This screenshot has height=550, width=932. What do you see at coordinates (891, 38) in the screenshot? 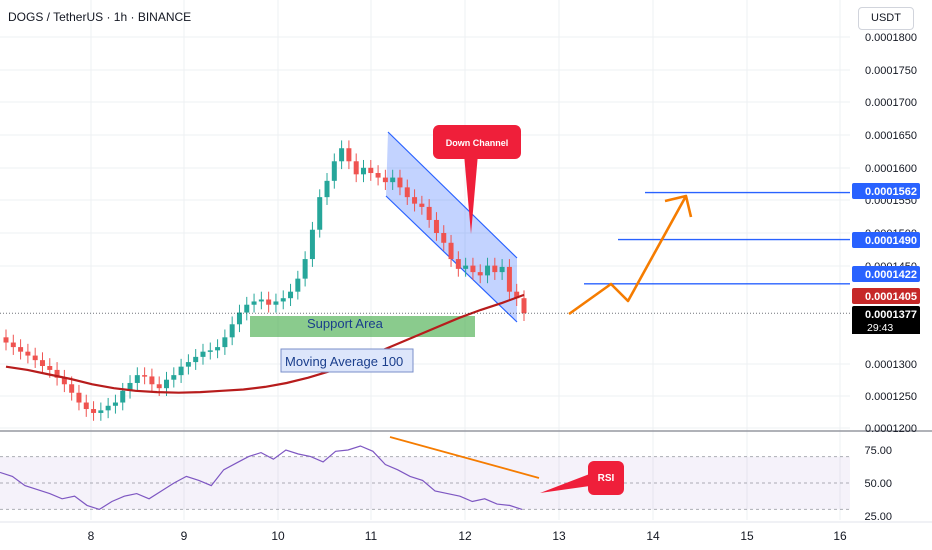
I see `price-tick-label: 0.0001800` at bounding box center [891, 38].